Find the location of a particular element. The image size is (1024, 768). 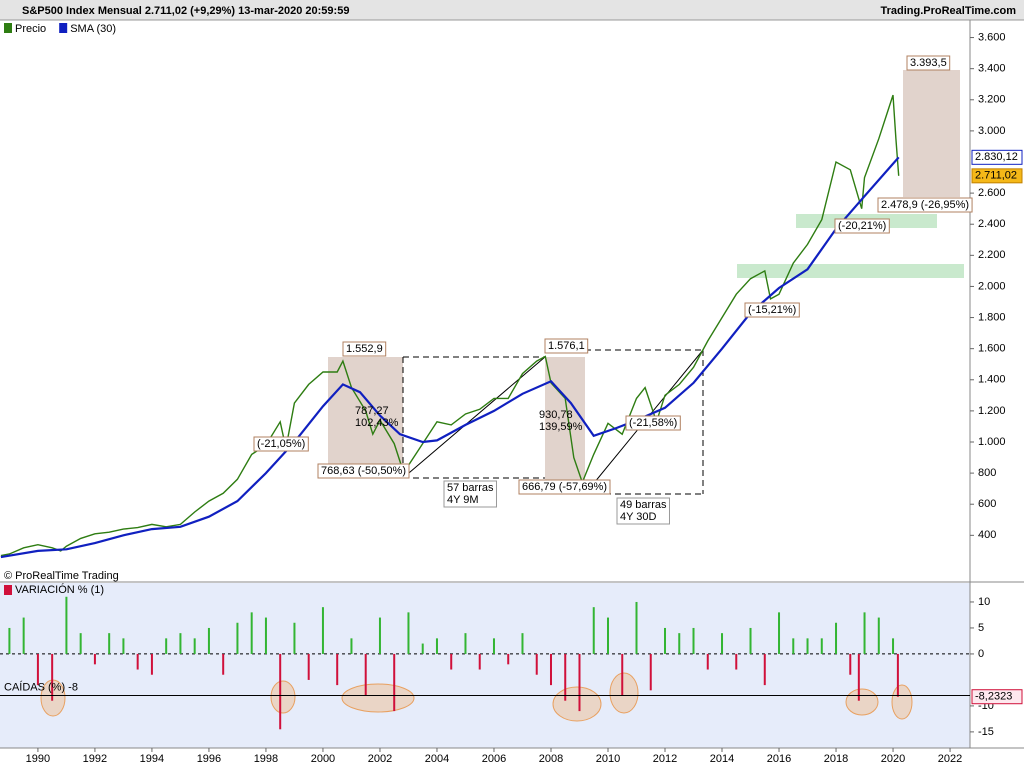

y-tick-label: 0 is located at coordinates (981, 654).